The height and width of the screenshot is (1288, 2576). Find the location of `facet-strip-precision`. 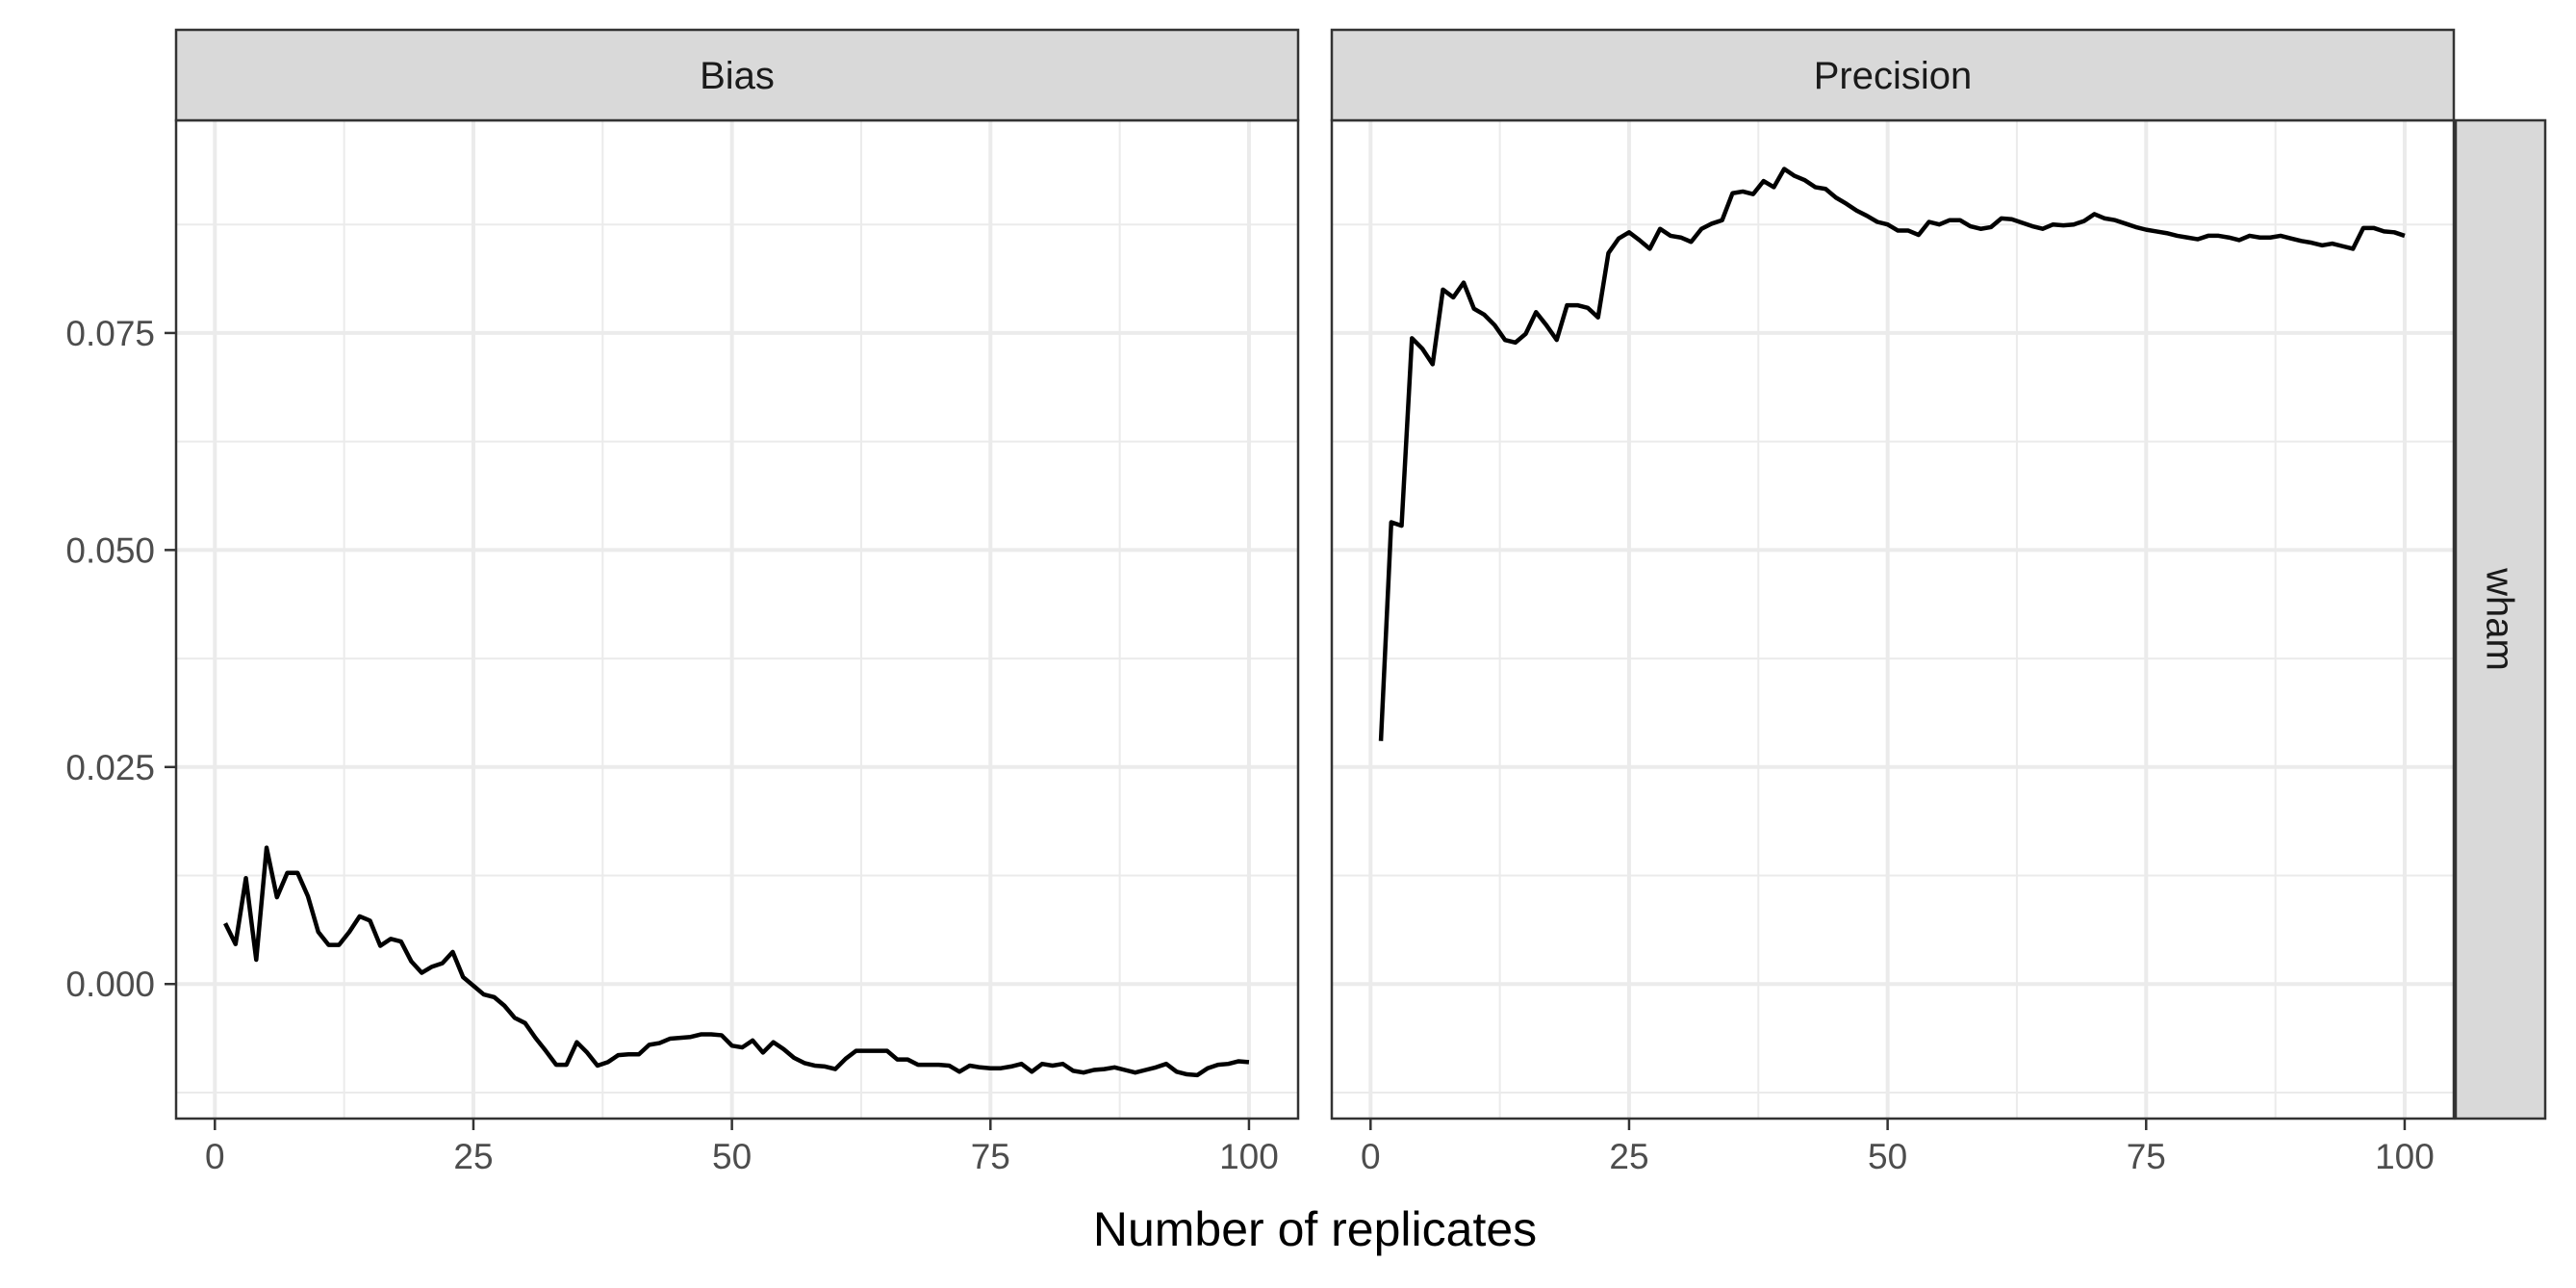

facet-strip-precision is located at coordinates (1893, 75).